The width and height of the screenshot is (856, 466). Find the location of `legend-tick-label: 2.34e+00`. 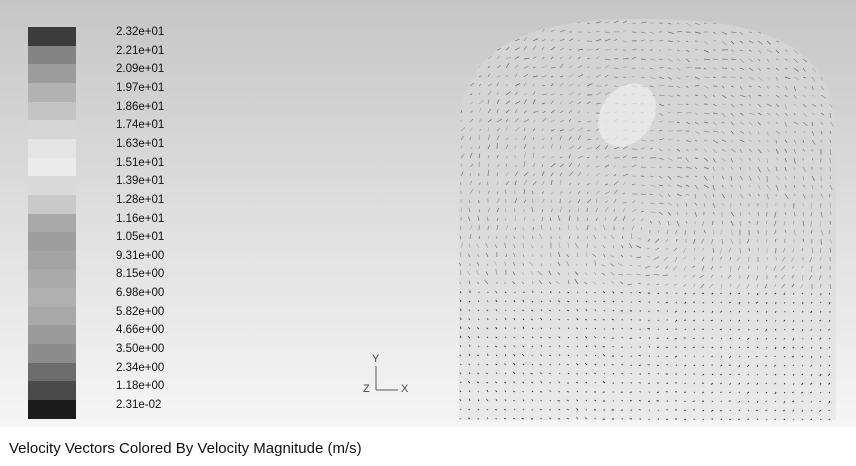

legend-tick-label: 2.34e+00 is located at coordinates (140, 367).